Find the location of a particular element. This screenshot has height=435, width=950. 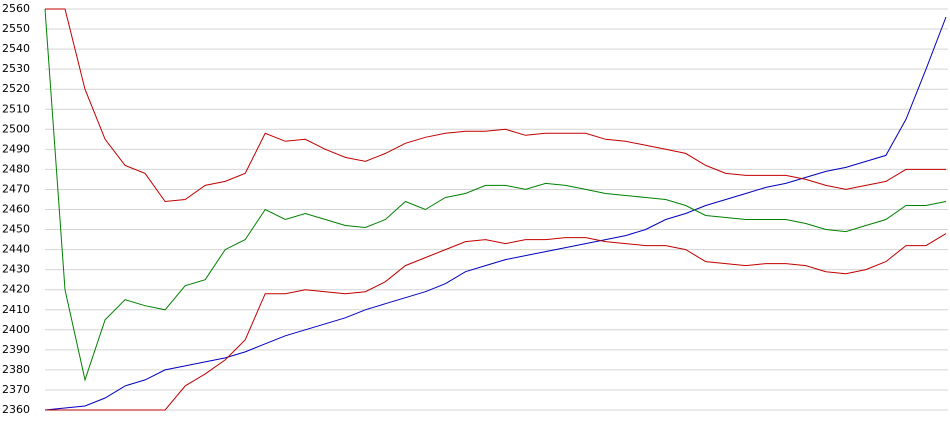

y-tick-label: 2460 is located at coordinates (16, 209).